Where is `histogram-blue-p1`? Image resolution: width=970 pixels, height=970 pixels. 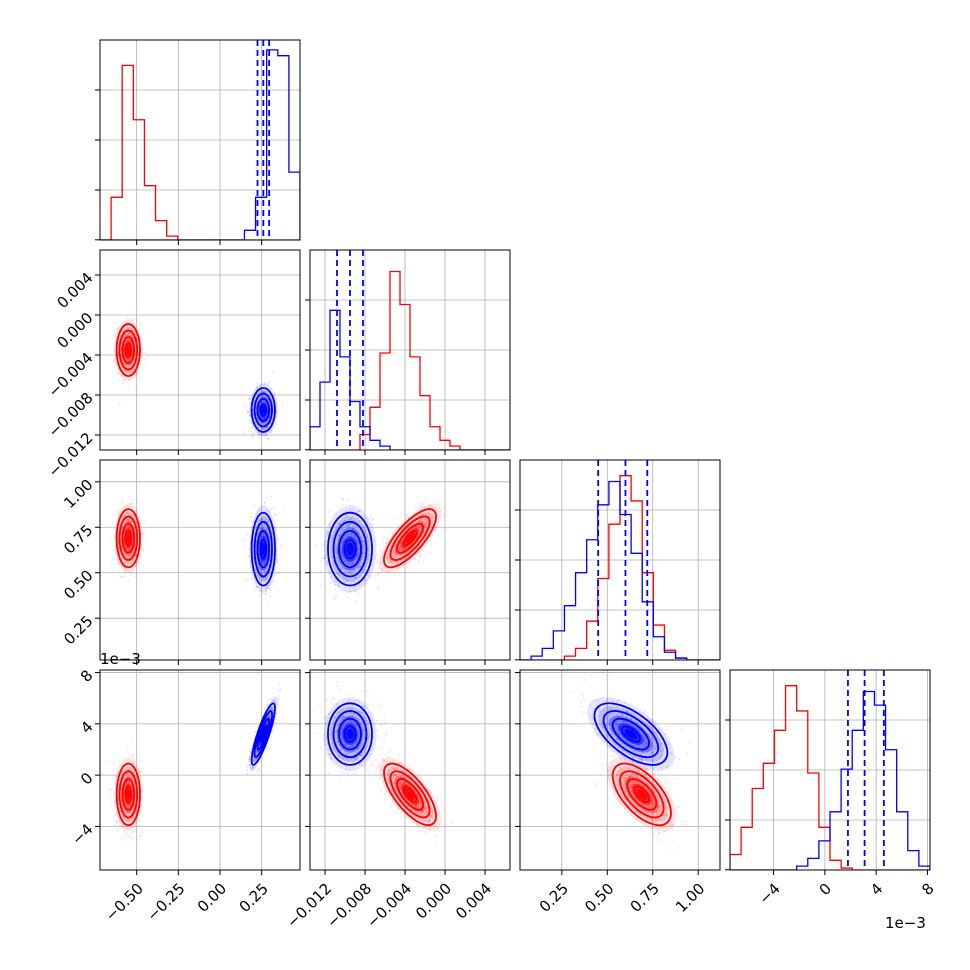 histogram-blue-p1 is located at coordinates (410, 379).